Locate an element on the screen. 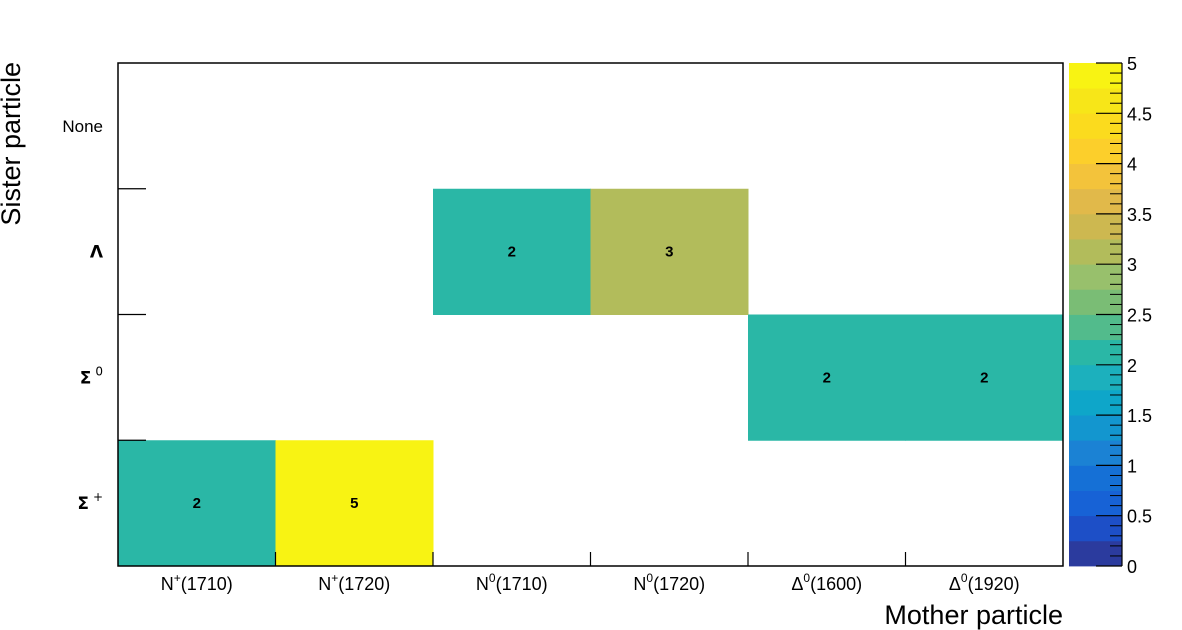 This screenshot has width=1182, height=630. colorbar-tick-label: 0.5 is located at coordinates (1139, 517).